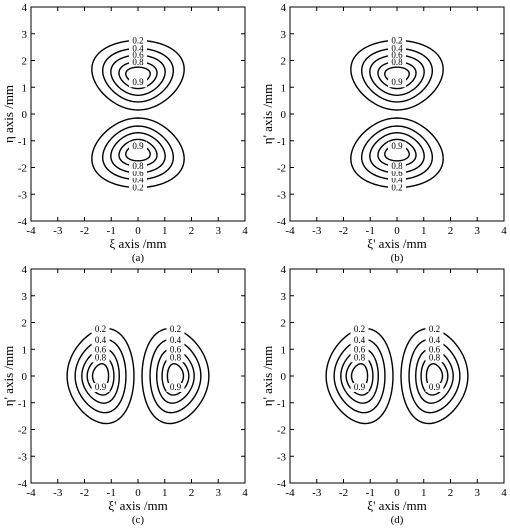 The image size is (510, 530). Describe the element at coordinates (8, 376) in the screenshot. I see `y-axis-label: η' axis /mm` at that location.